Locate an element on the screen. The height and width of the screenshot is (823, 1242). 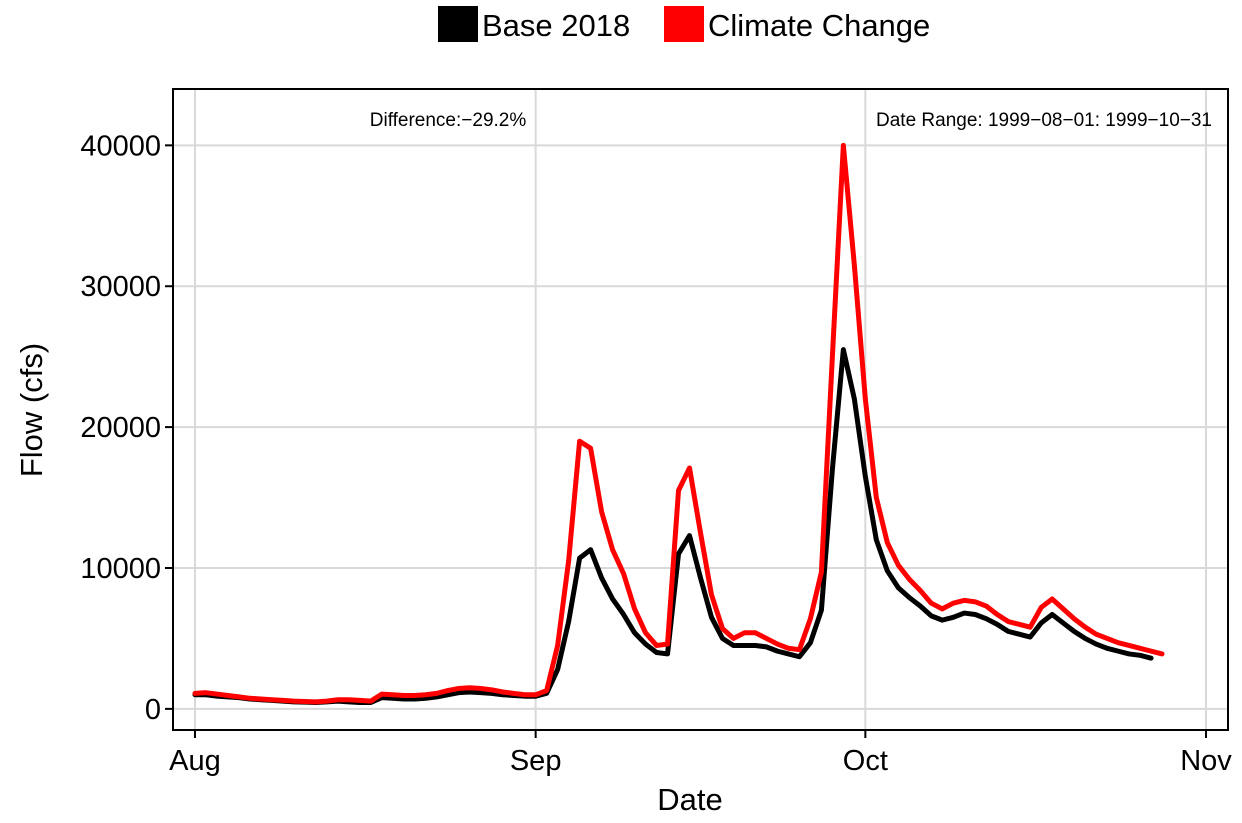
x-tick-label: Aug is located at coordinates (195, 761).